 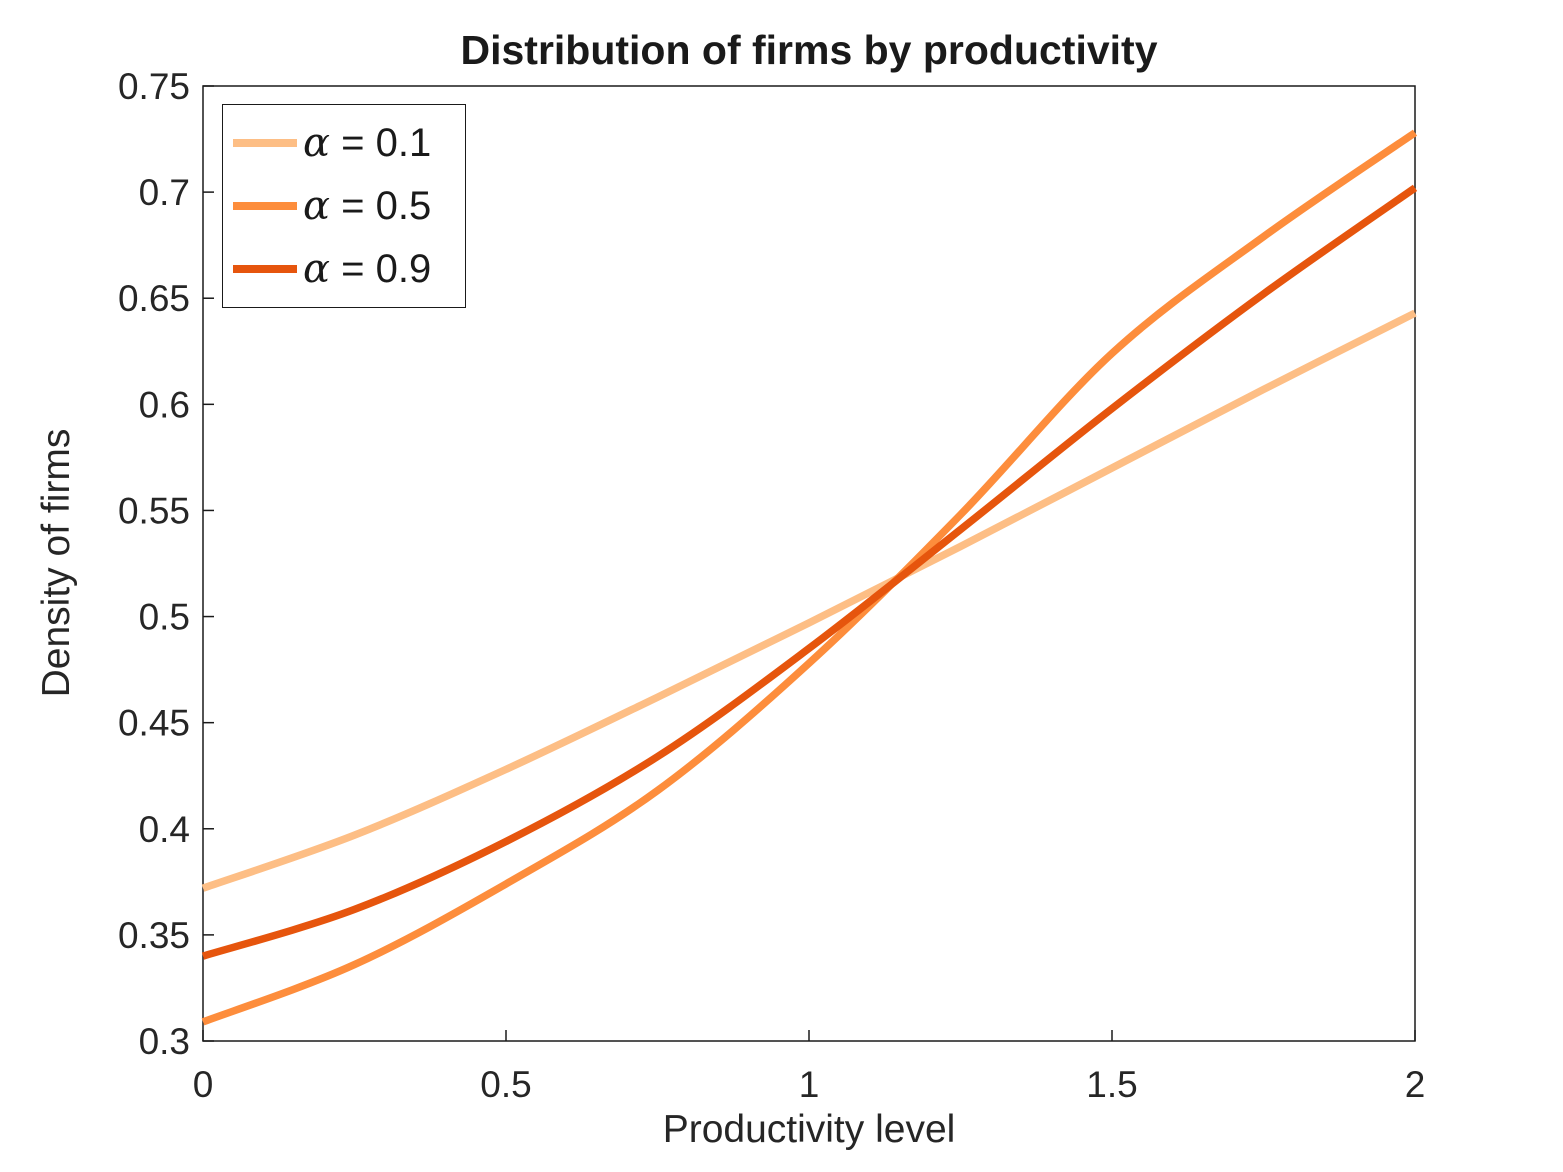 What do you see at coordinates (809, 50) in the screenshot?
I see `chart-title: Distribution of firms by productivity` at bounding box center [809, 50].